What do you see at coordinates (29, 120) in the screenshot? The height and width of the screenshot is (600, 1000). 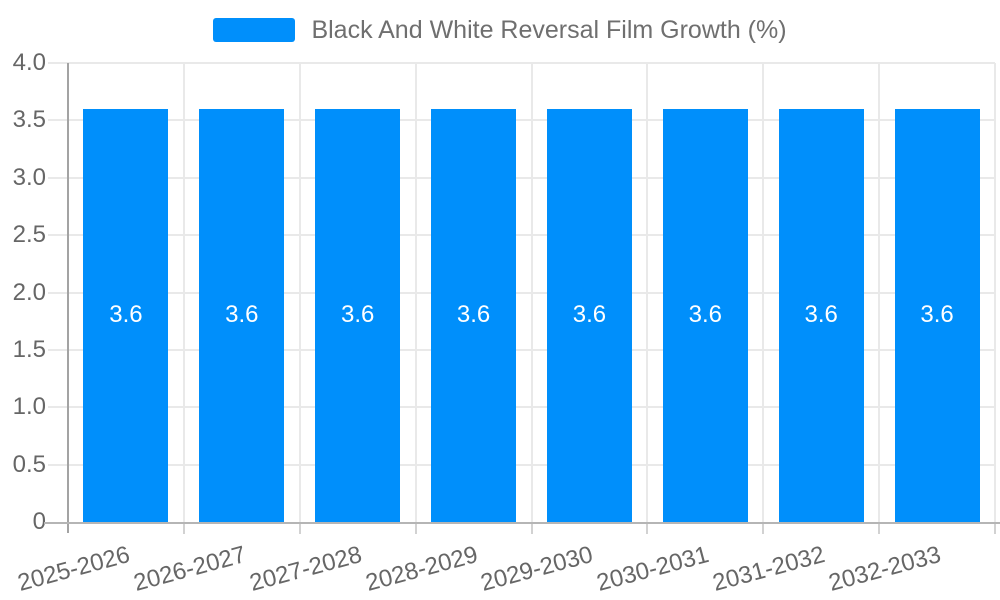 I see `y-tick-label: 3.5` at bounding box center [29, 120].